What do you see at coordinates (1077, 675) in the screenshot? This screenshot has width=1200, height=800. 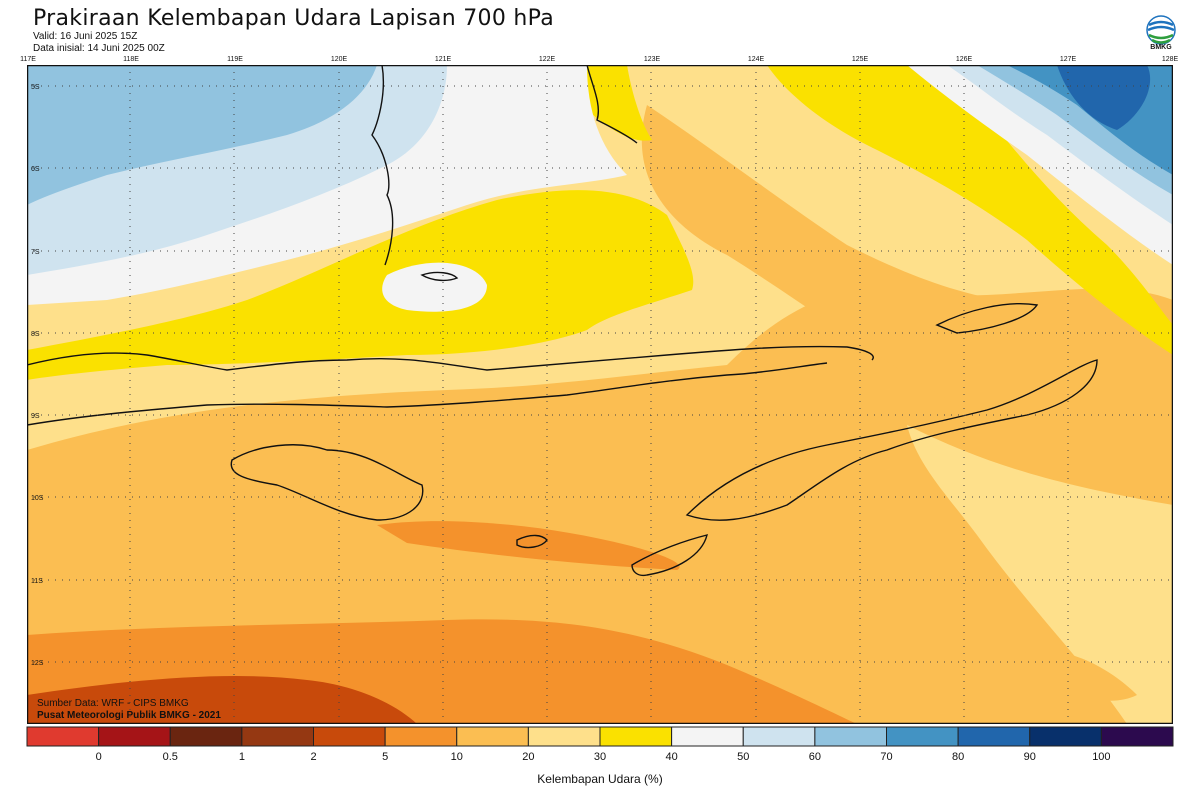 I see `band-20-30-se2` at bounding box center [1077, 675].